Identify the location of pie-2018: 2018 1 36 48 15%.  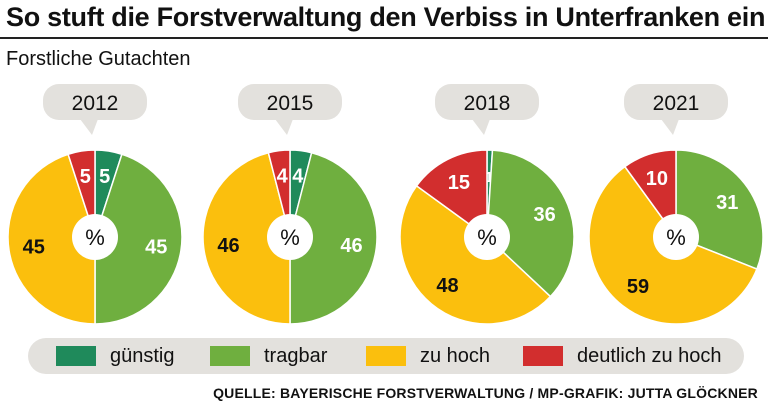
(487, 204).